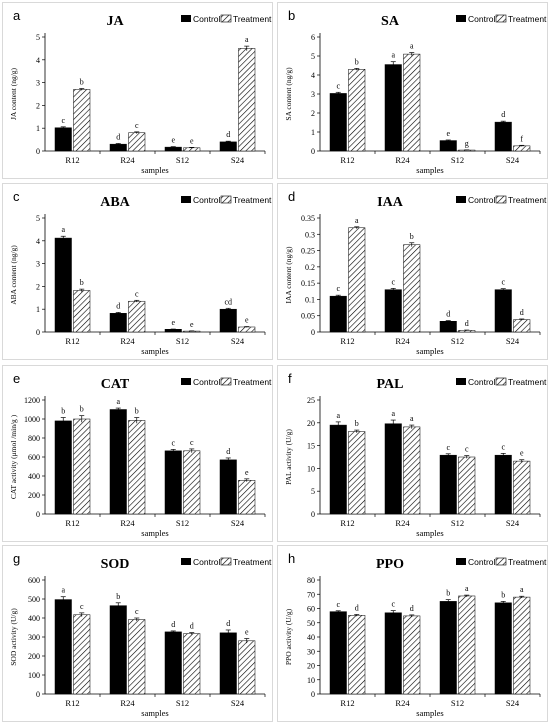 This screenshot has height=724, width=550. What do you see at coordinates (311, 666) in the screenshot?
I see `y-tick-label: 20` at bounding box center [311, 666].